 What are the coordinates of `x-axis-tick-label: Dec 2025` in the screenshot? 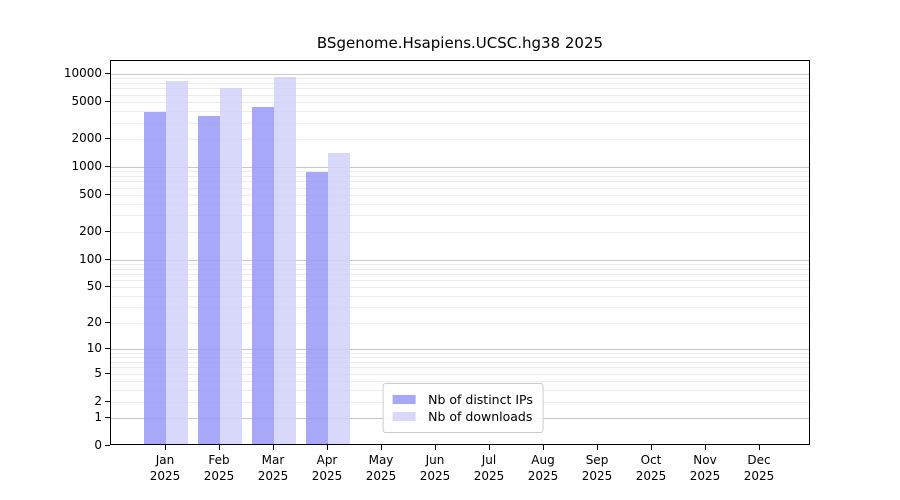 It's located at (759, 468).